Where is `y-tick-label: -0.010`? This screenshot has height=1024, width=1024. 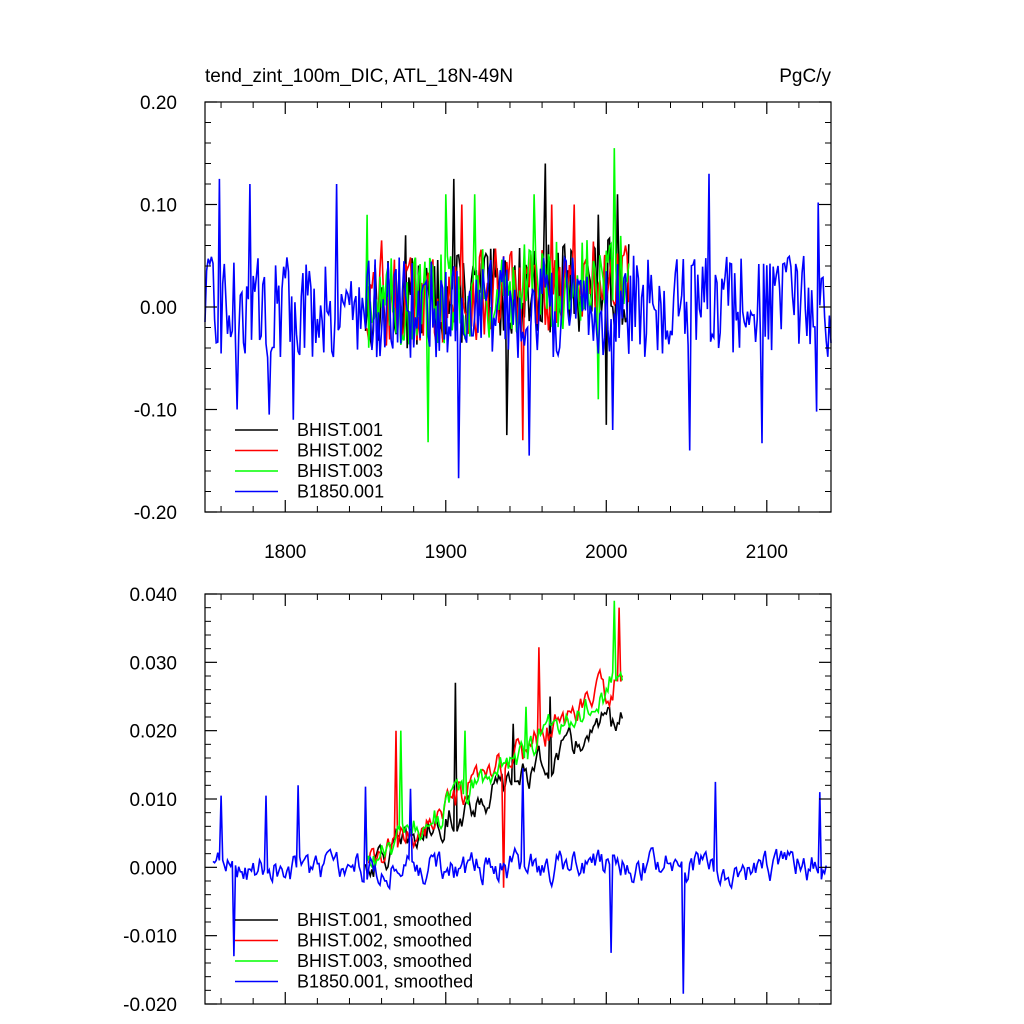 y-tick-label: -0.010 is located at coordinates (150, 937).